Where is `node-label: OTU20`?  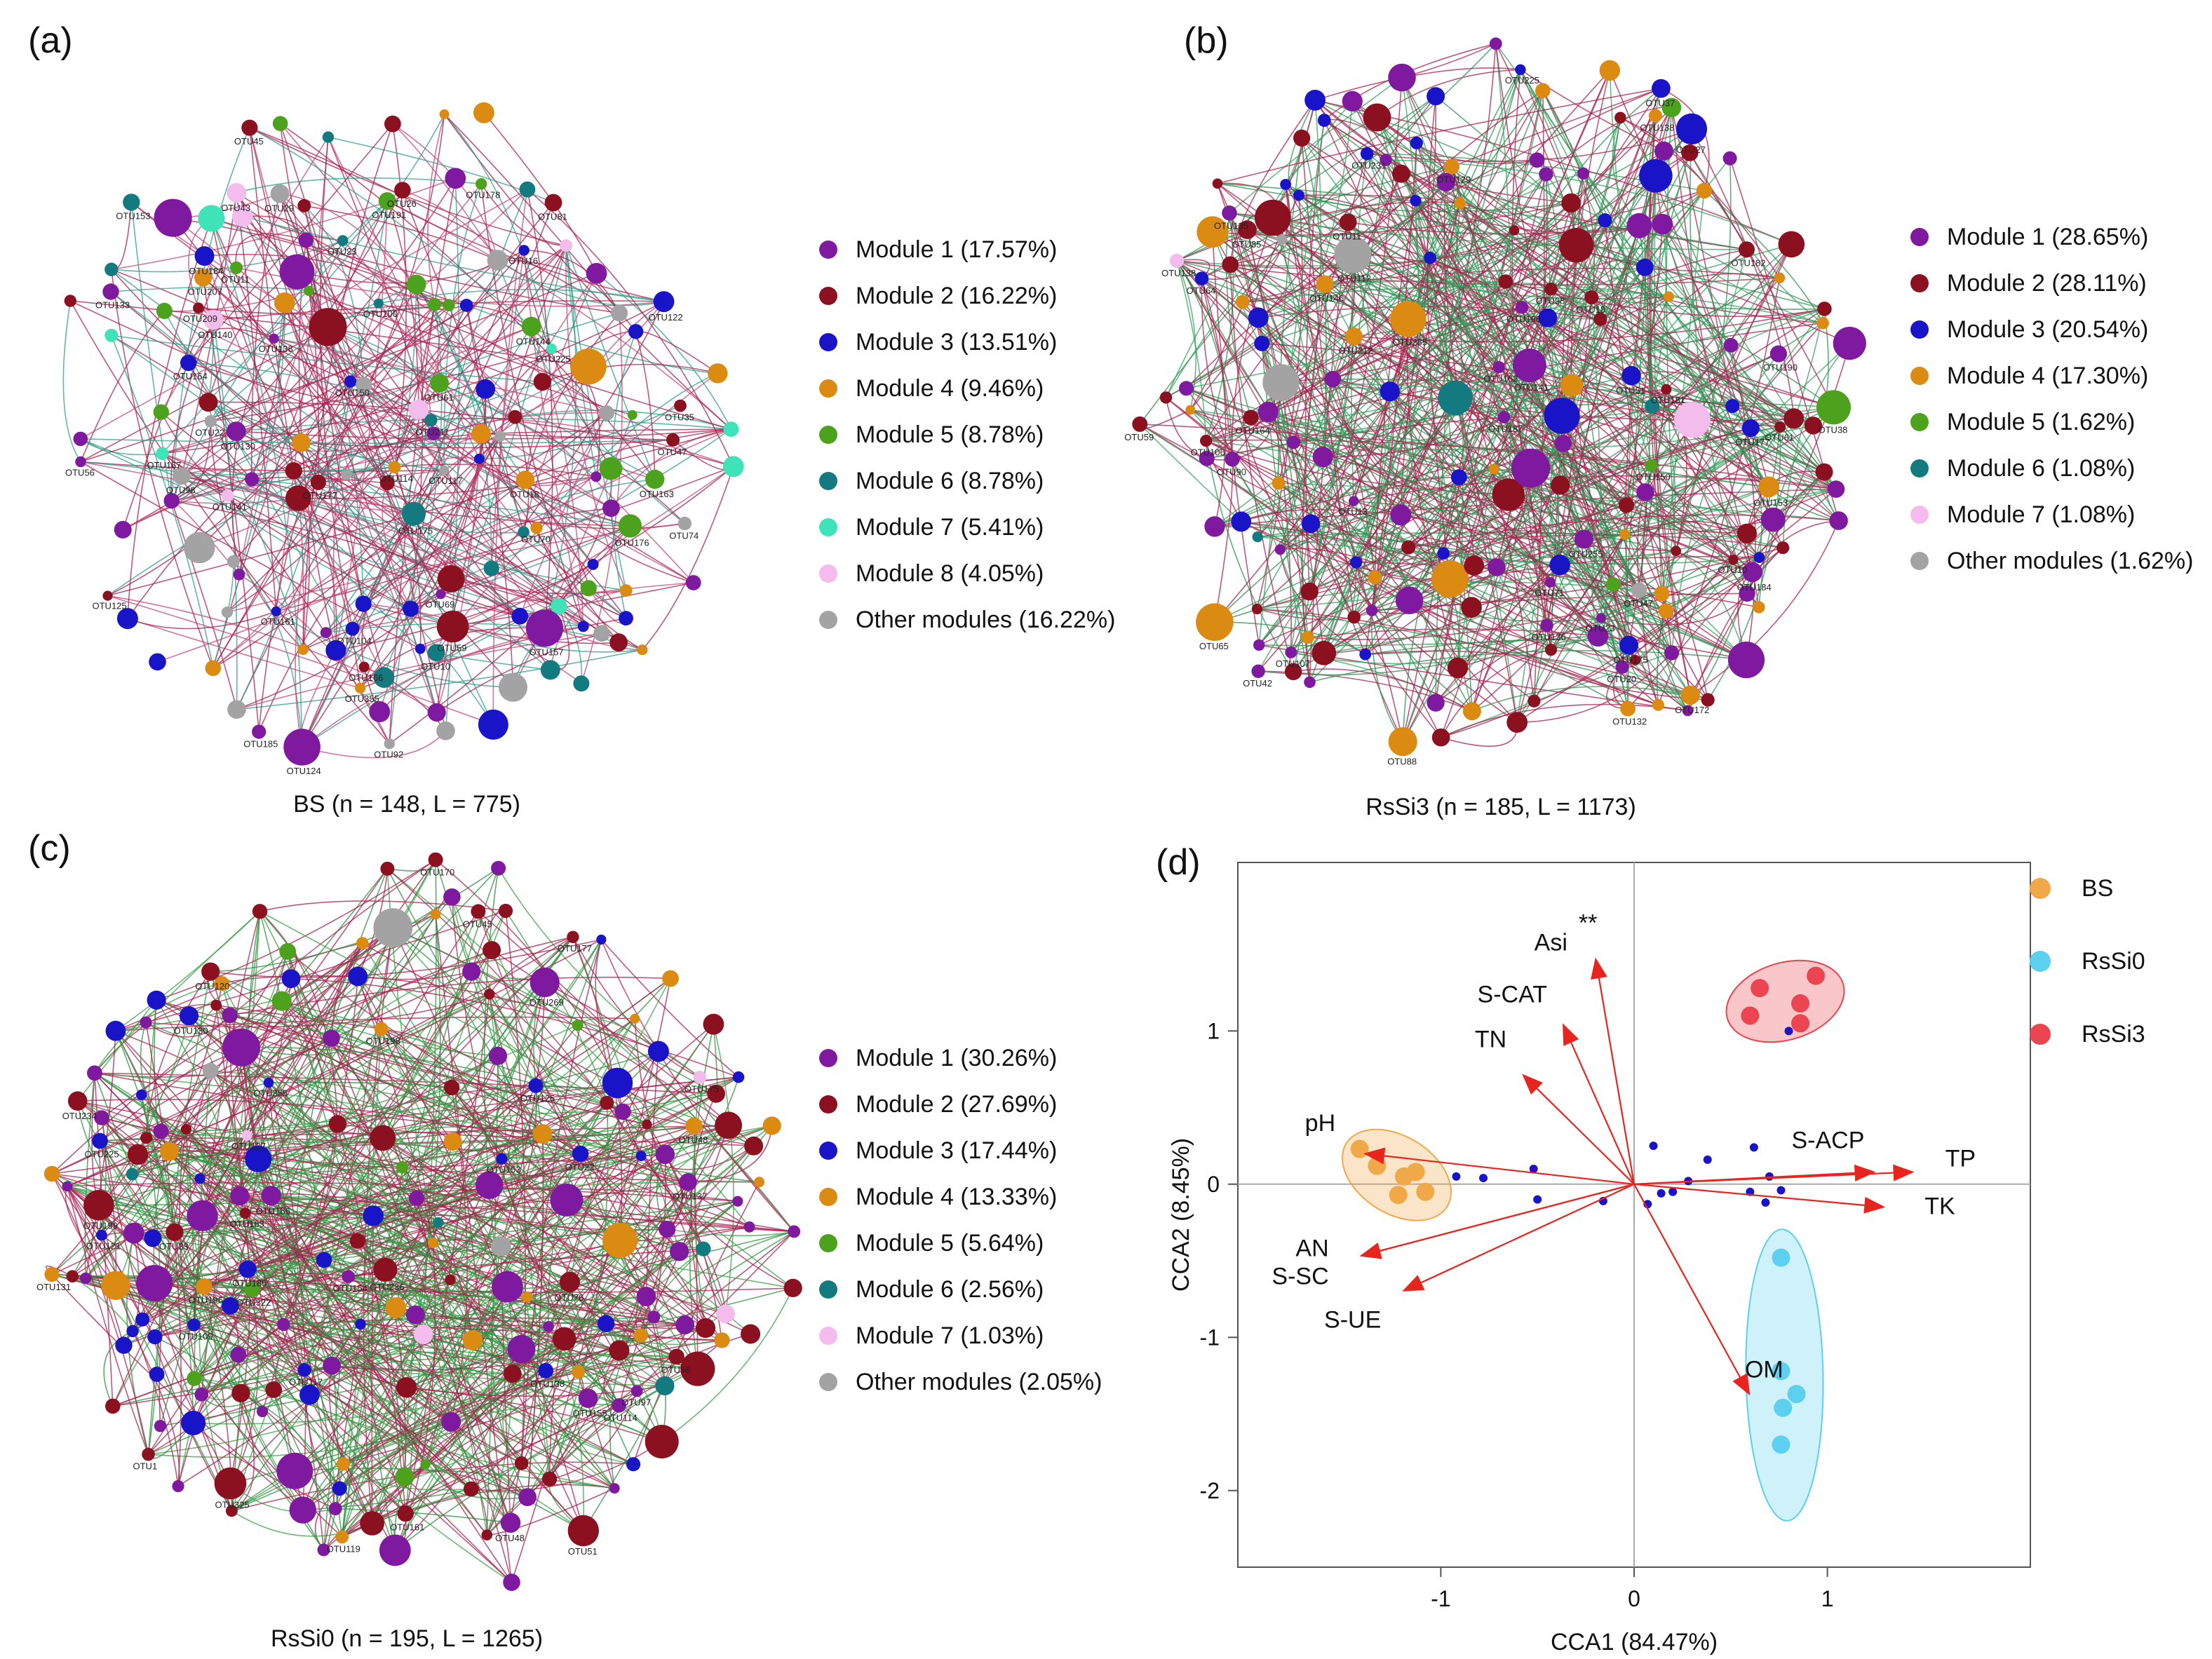
node-label: OTU20 is located at coordinates (1621, 679).